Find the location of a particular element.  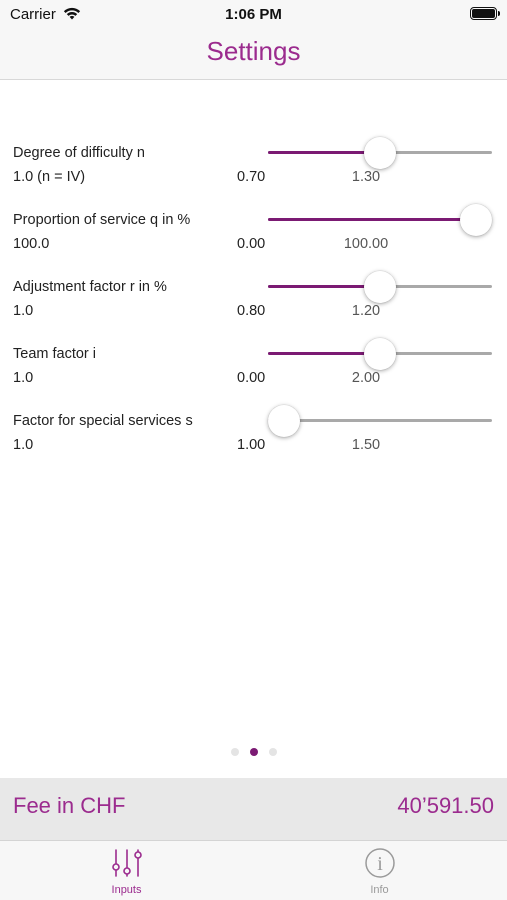

adjustment-slider is located at coordinates (380, 287).